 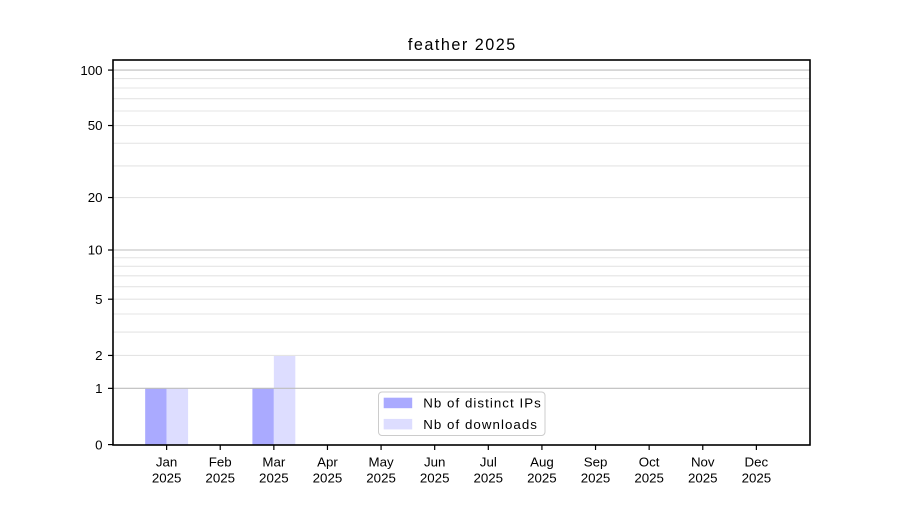 I want to click on svg-text: Jul, so click(x=488, y=462).